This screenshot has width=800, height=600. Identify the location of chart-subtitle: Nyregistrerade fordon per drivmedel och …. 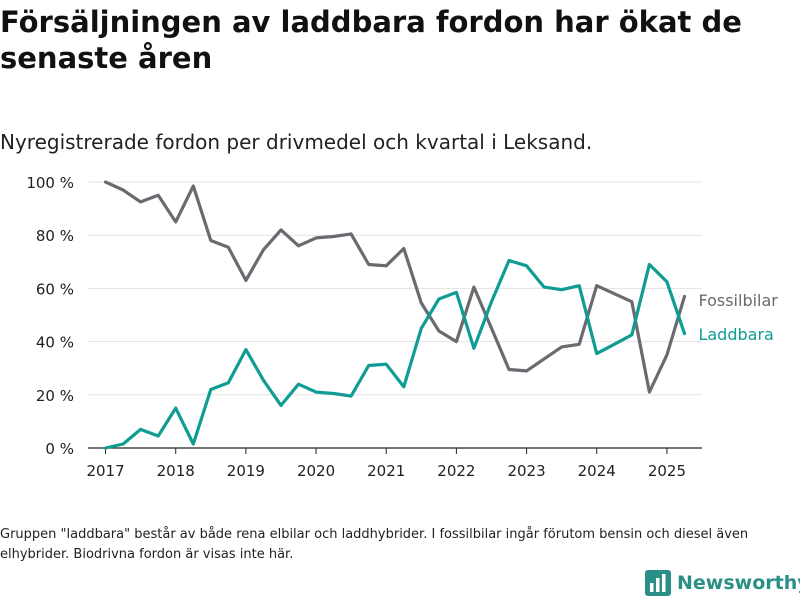
(296, 142).